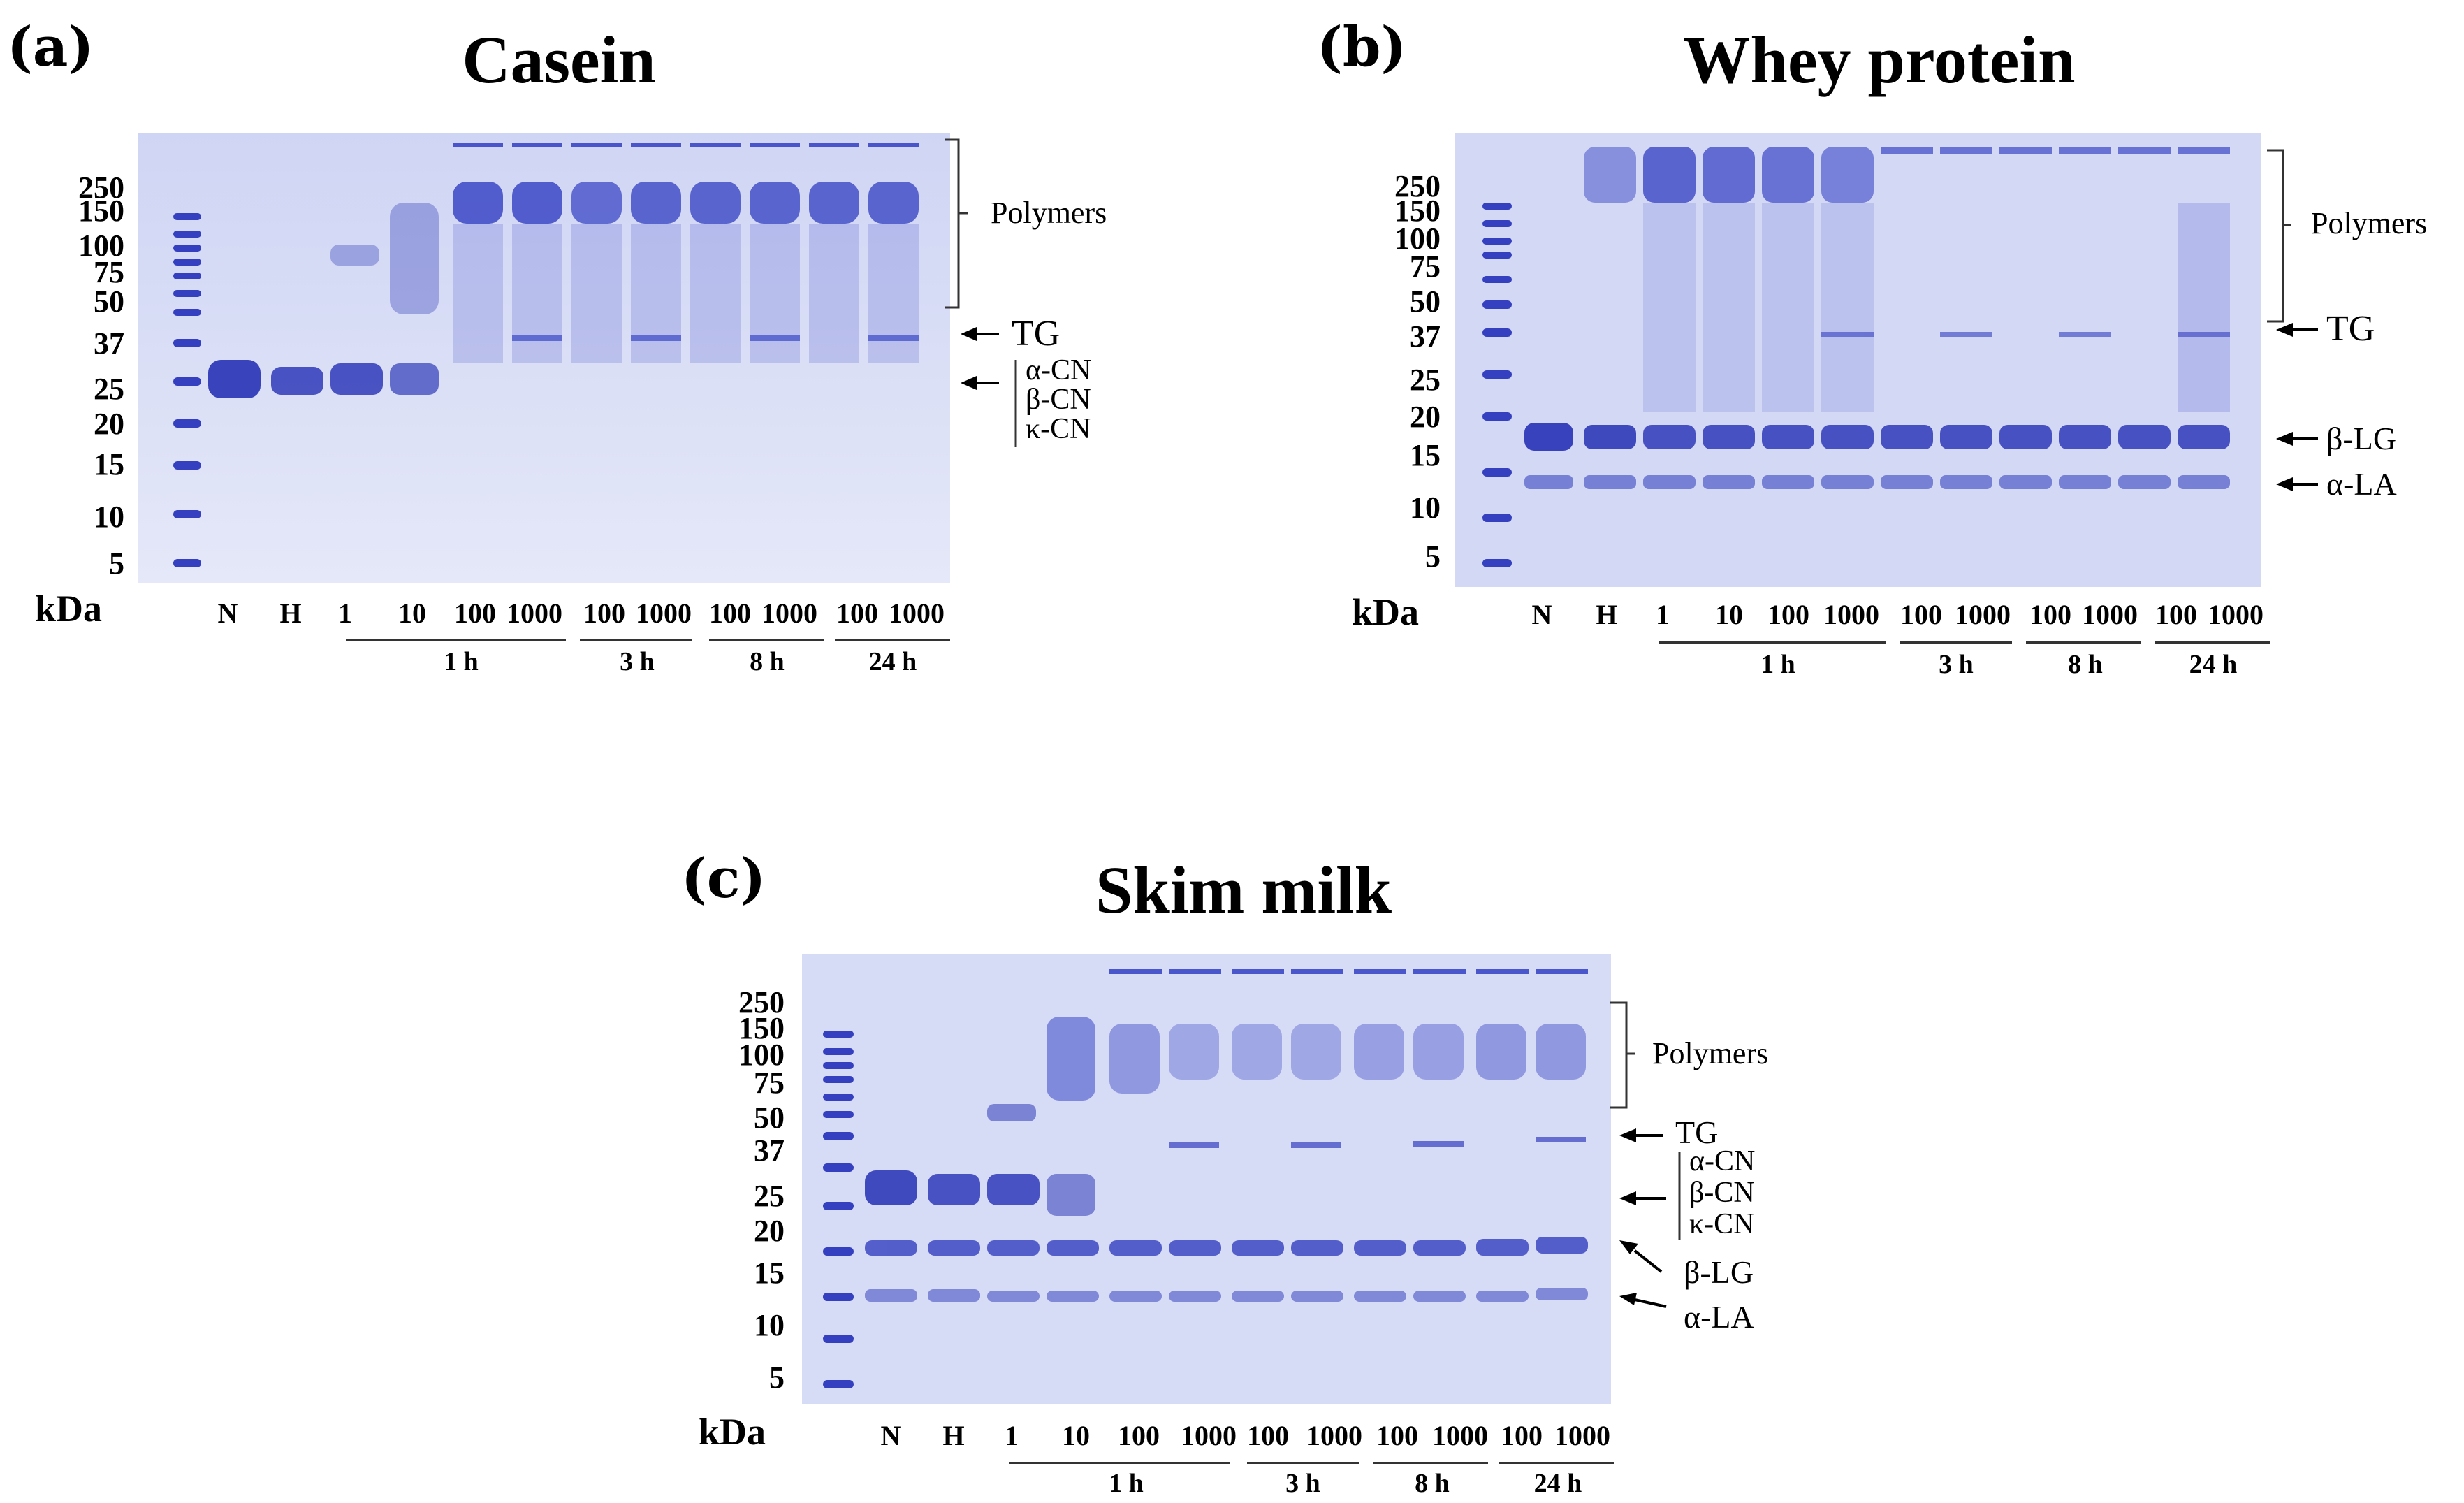  Describe the element at coordinates (1243, 890) in the screenshot. I see `panel-title: Skim milk` at that location.